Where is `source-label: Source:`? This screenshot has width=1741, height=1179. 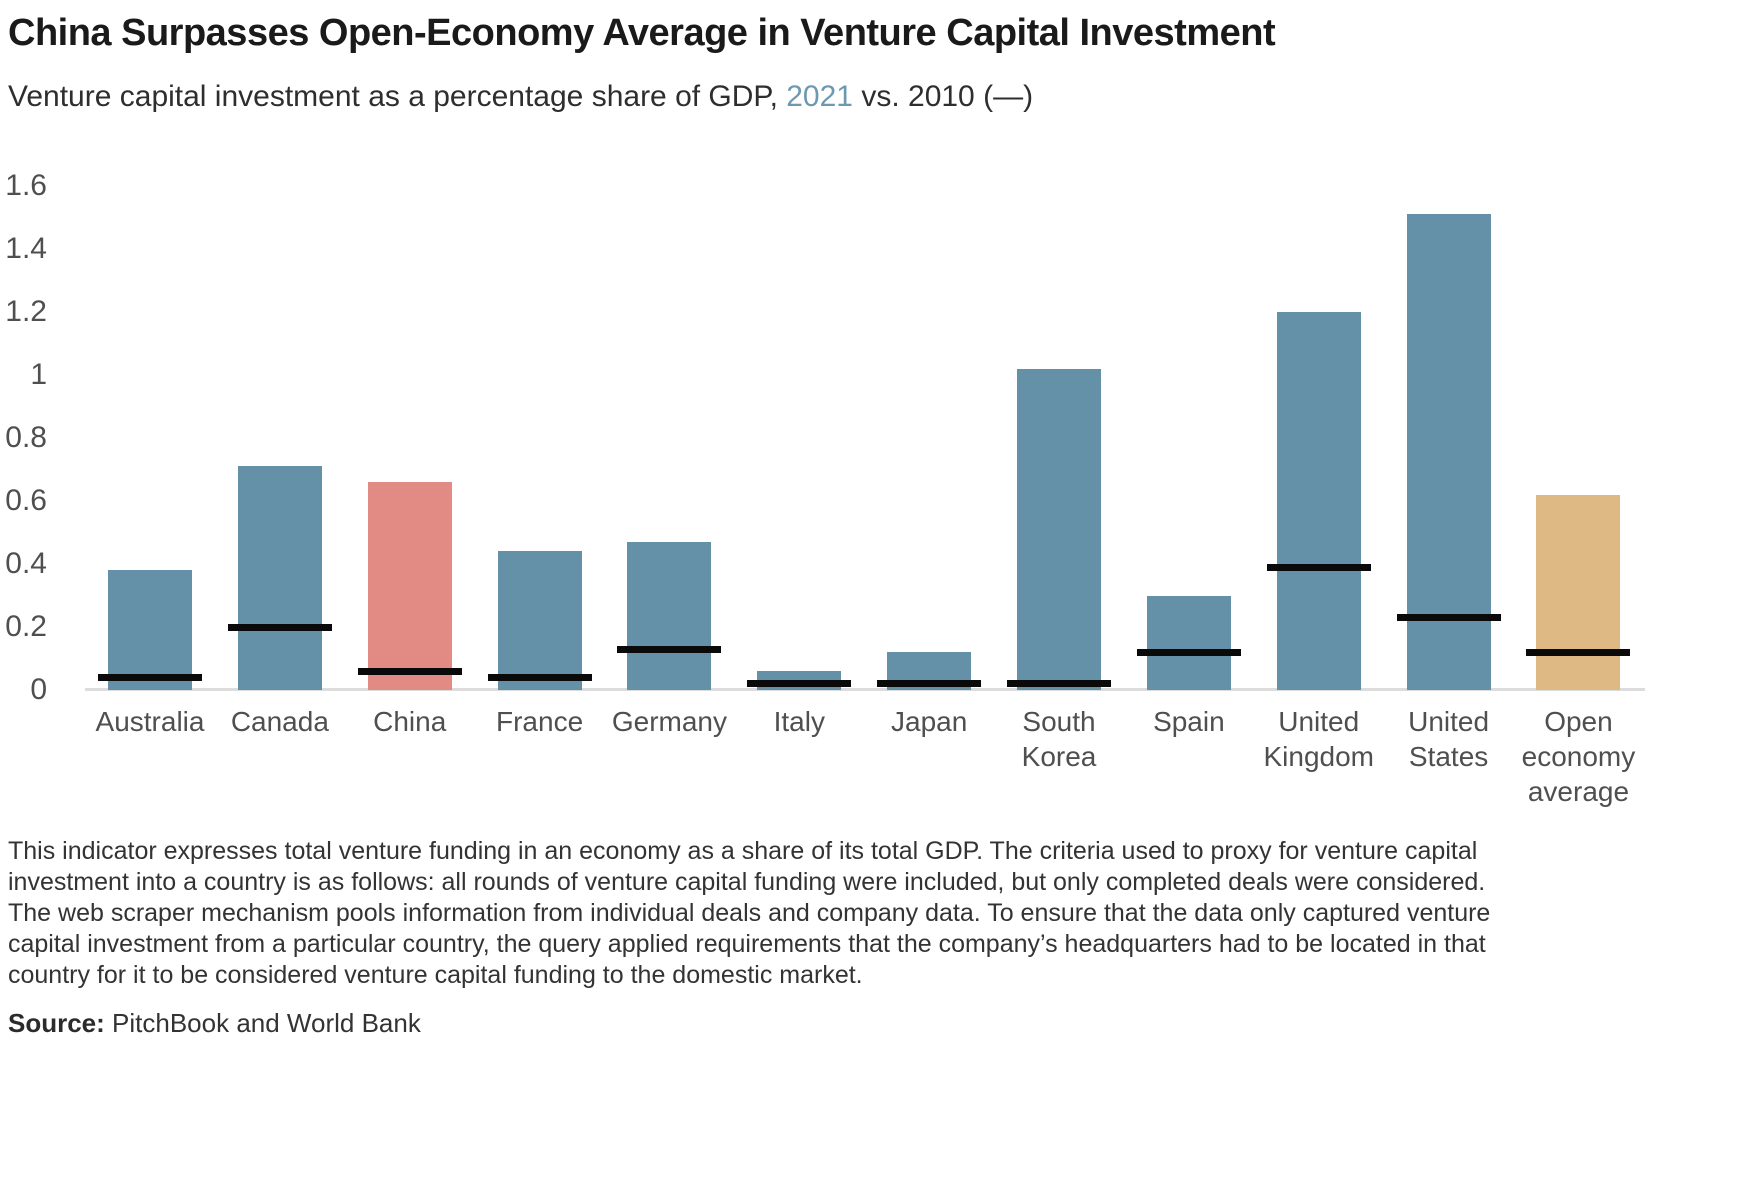 source-label: Source: is located at coordinates (56, 1023).